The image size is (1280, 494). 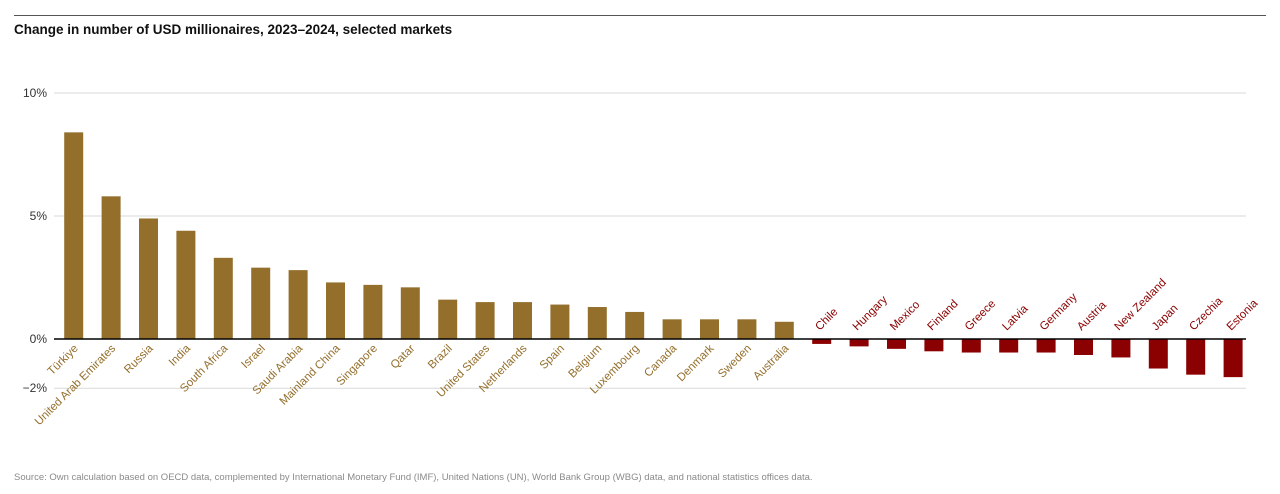 What do you see at coordinates (735, 362) in the screenshot?
I see `x-tick-label: Sweden` at bounding box center [735, 362].